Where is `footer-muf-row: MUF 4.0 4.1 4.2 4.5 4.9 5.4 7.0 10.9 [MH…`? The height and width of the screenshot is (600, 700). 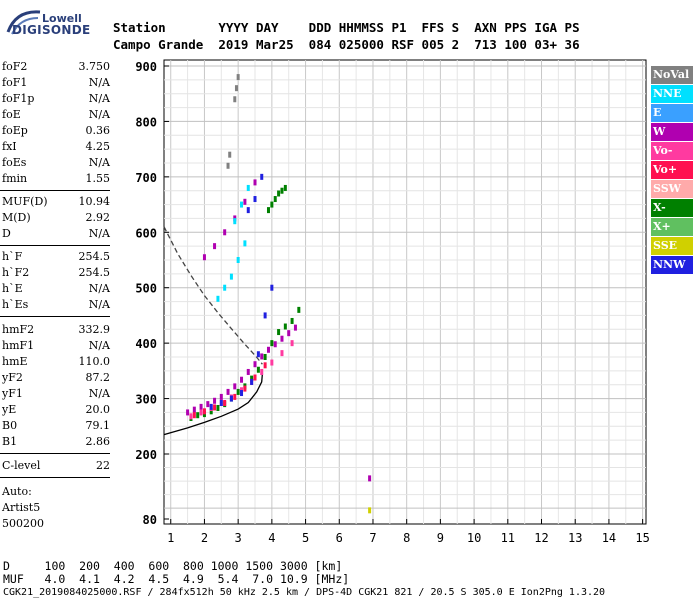 footer-muf-row: MUF 4.0 4.1 4.2 4.5 4.9 5.4 7.0 10.9 [MH… is located at coordinates (176, 579).